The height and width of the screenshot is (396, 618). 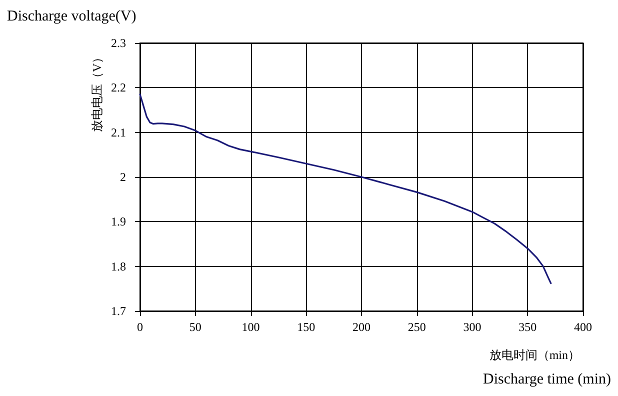 What do you see at coordinates (140, 327) in the screenshot?
I see `x-tick-label: 0` at bounding box center [140, 327].